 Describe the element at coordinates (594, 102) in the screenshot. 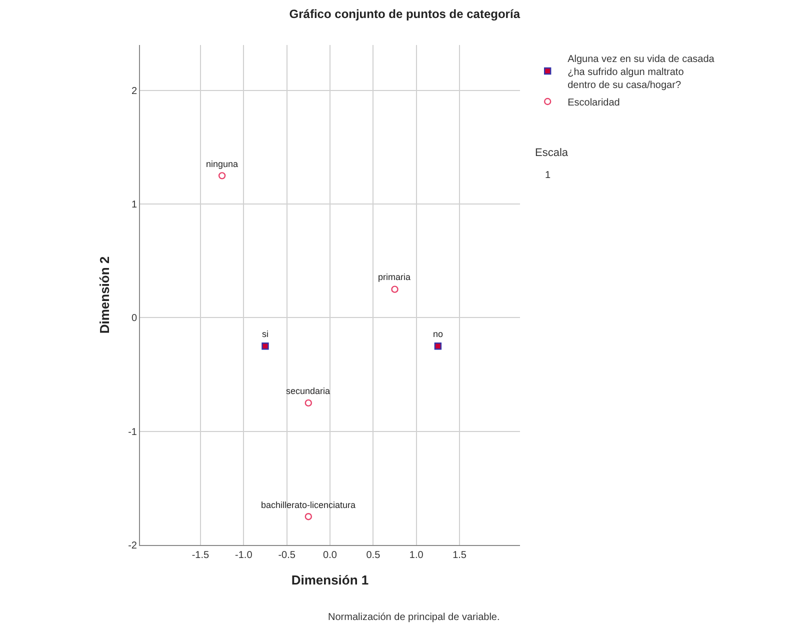

I see `legend-label: Escolaridad` at that location.